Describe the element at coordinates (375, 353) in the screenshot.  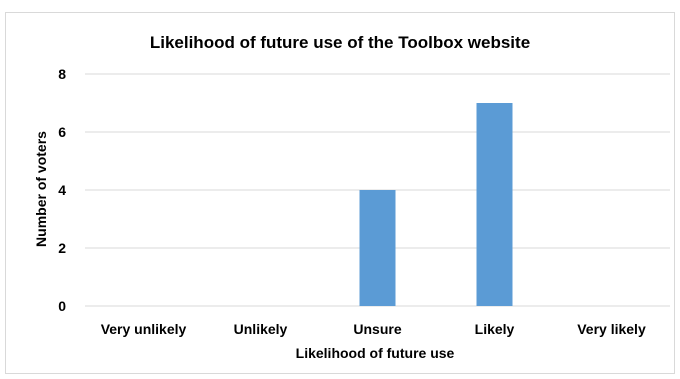
I see `x-axis-label: Likelihood of future use` at that location.